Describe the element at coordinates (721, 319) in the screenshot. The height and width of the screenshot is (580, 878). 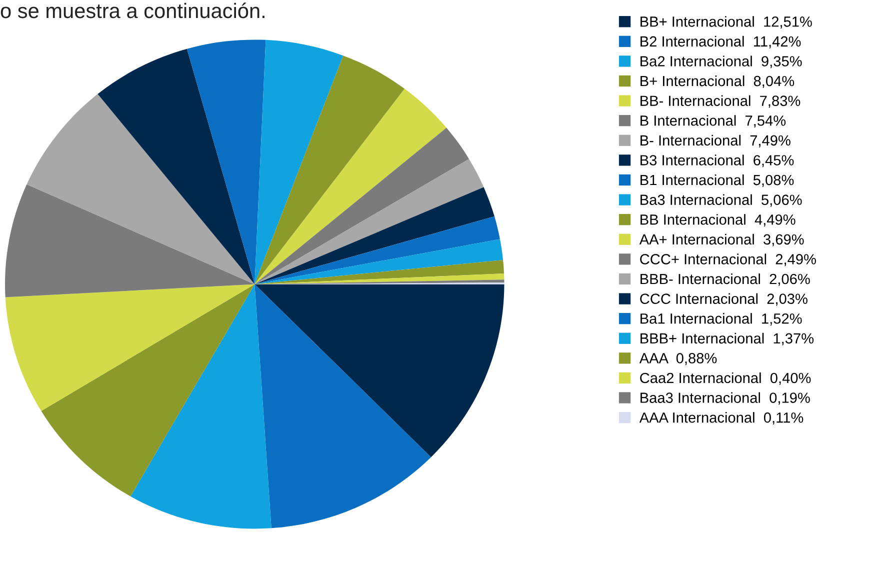
I see `legend-label: Ba1 Internacional 1,52%` at that location.